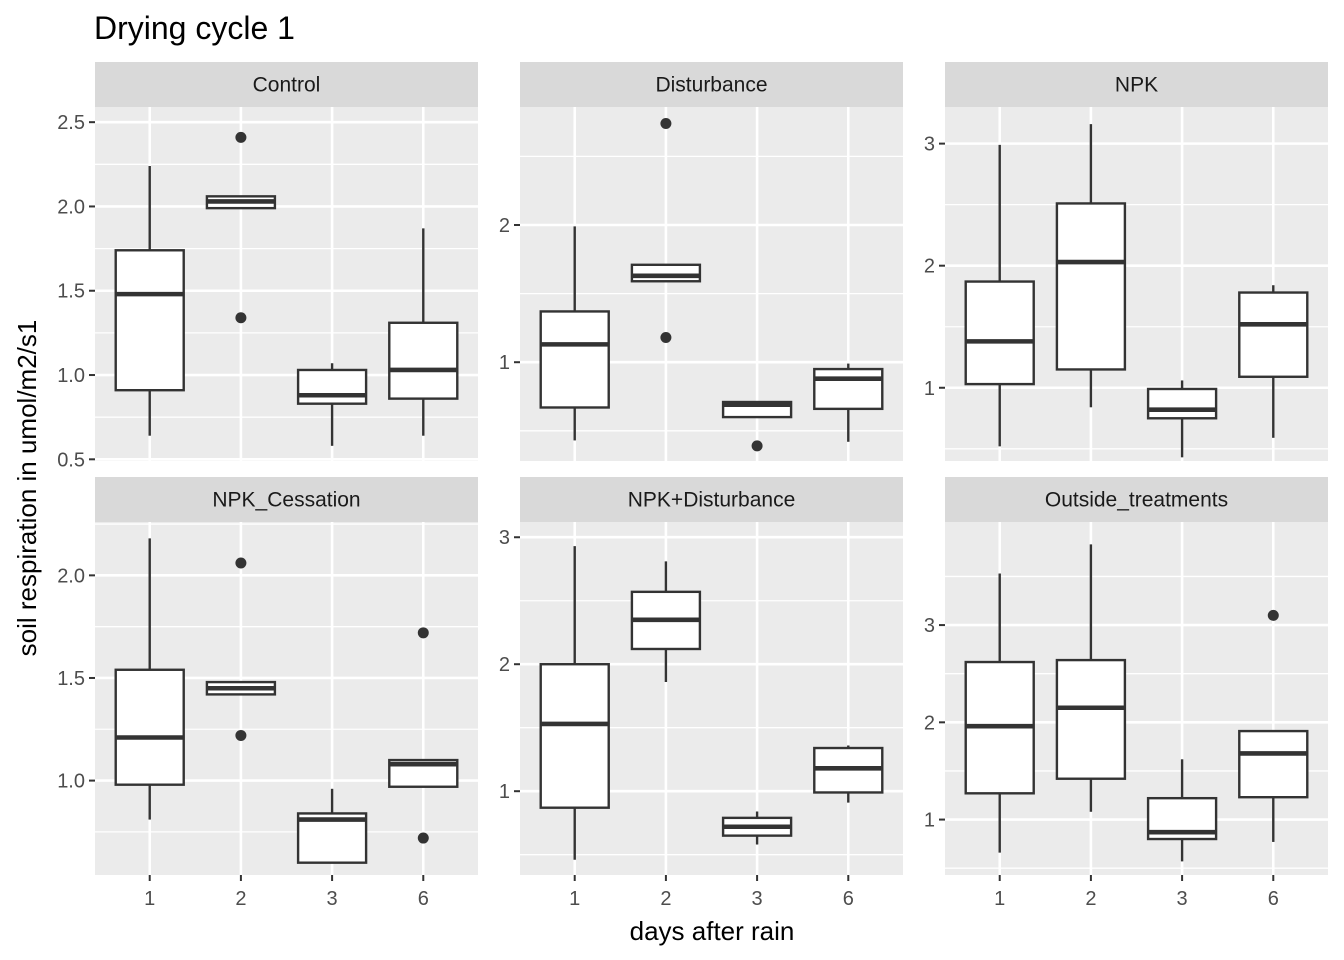  What do you see at coordinates (1136, 500) in the screenshot?
I see `facet-strip-label: Outside_treatments` at bounding box center [1136, 500].